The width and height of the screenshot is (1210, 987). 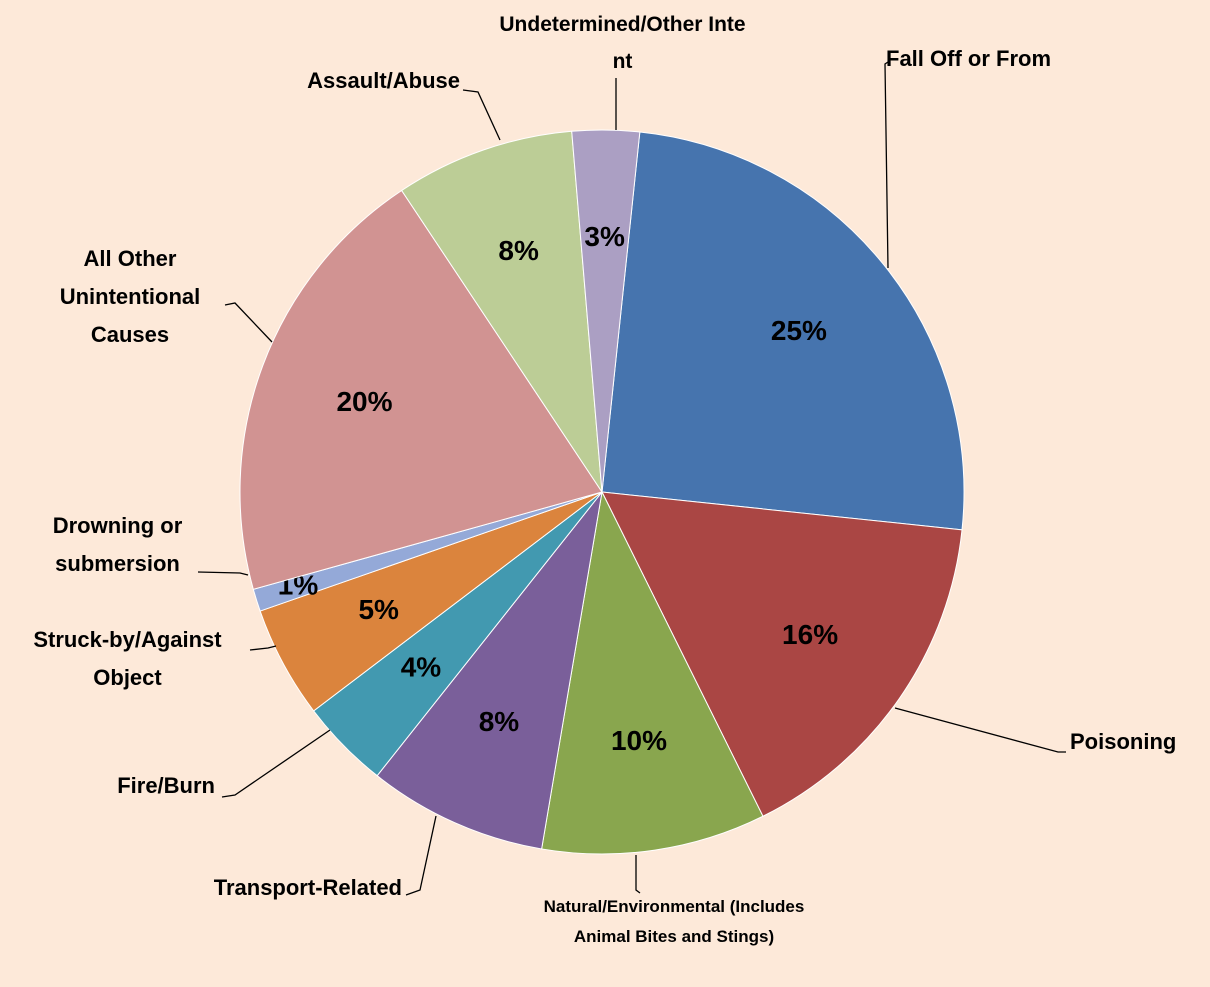 What do you see at coordinates (1123, 741) in the screenshot?
I see `category-label: Poisoning` at bounding box center [1123, 741].